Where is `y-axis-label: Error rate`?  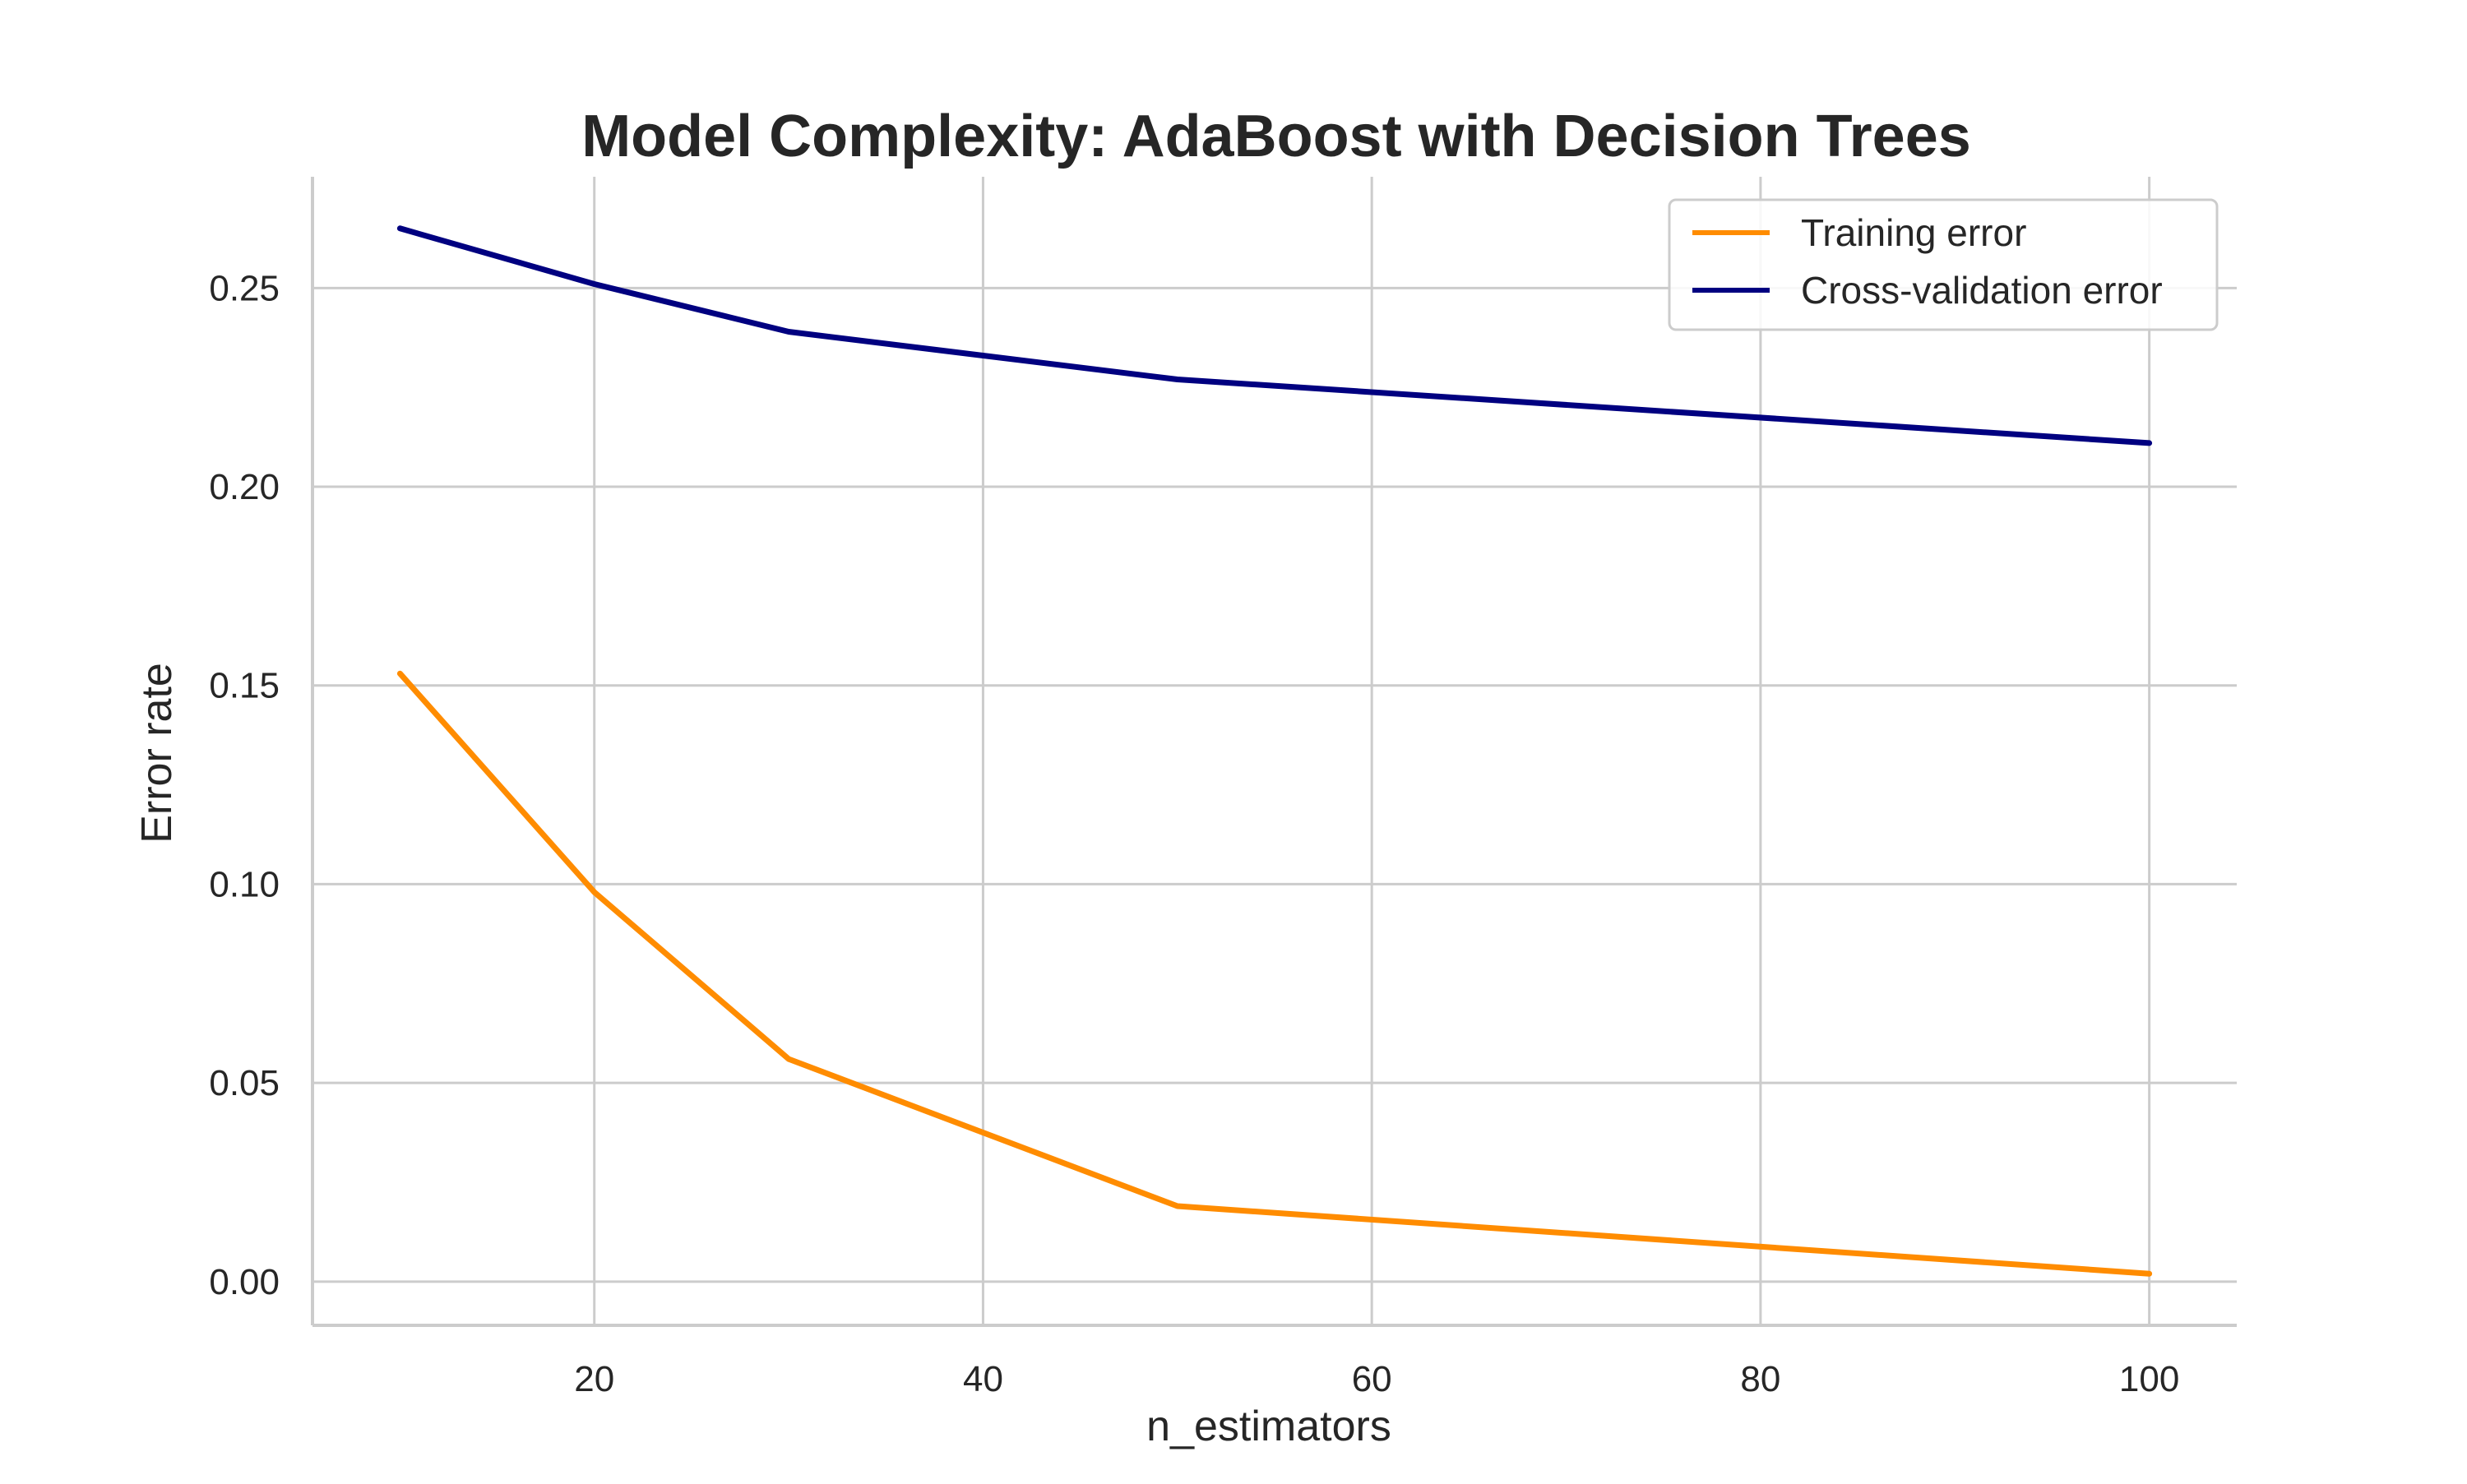
y-axis-label: Error rate is located at coordinates (157, 754).